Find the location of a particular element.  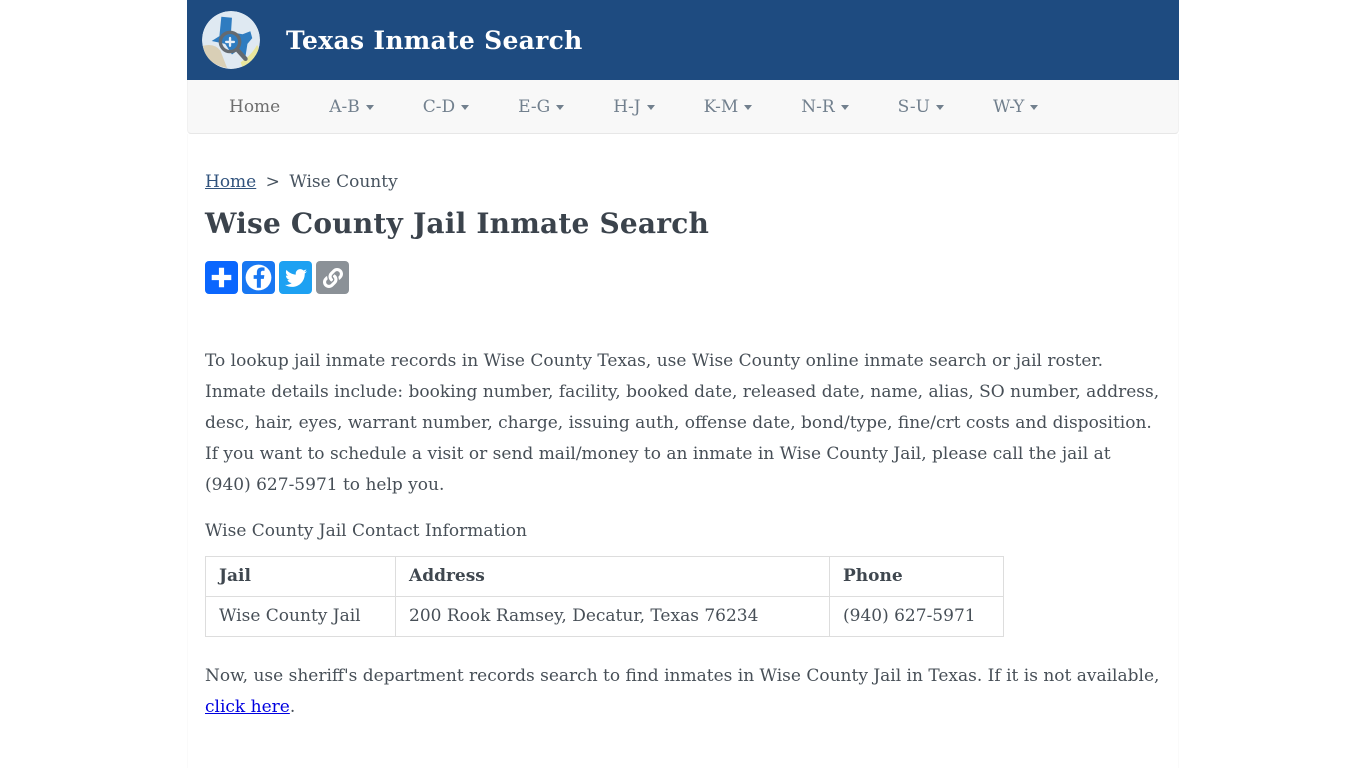

twitter-share-button is located at coordinates (295, 277).